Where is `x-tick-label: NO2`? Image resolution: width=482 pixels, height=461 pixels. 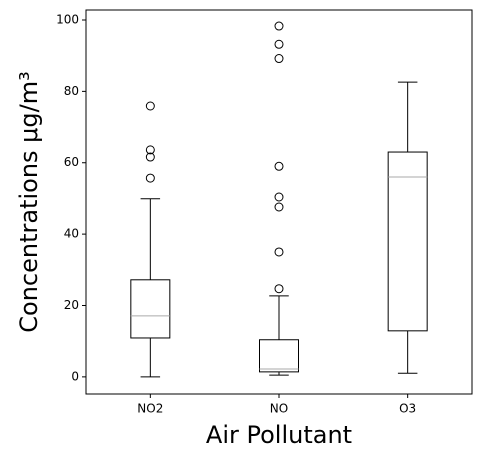 x-tick-label: NO2 is located at coordinates (150, 409).